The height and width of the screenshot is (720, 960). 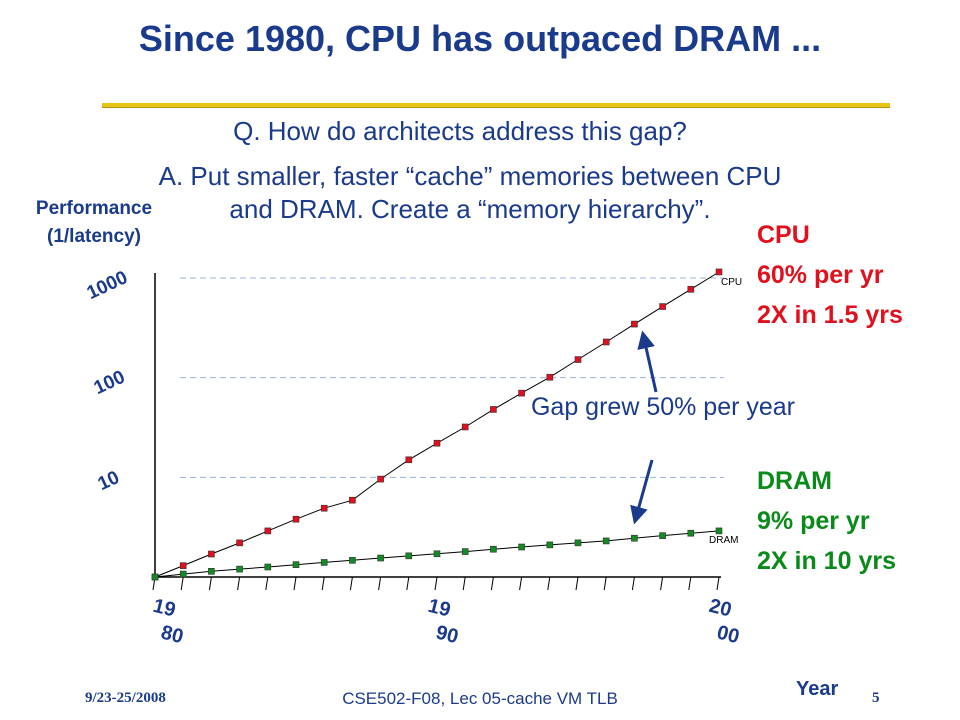 What do you see at coordinates (633, 583) in the screenshot?
I see `x-tick-1997` at bounding box center [633, 583].